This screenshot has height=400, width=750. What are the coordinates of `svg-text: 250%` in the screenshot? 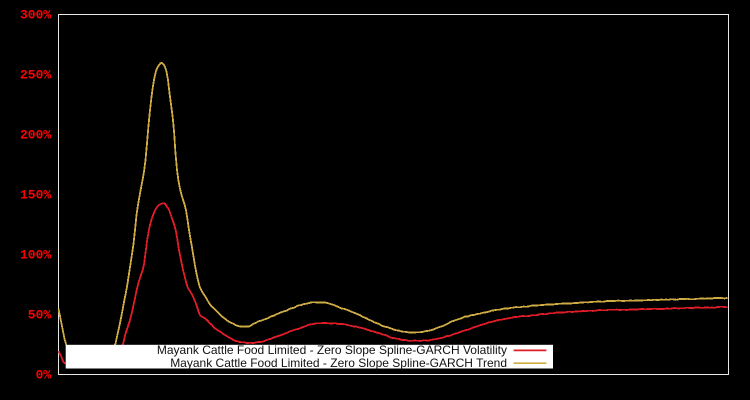 It's located at (35, 75).